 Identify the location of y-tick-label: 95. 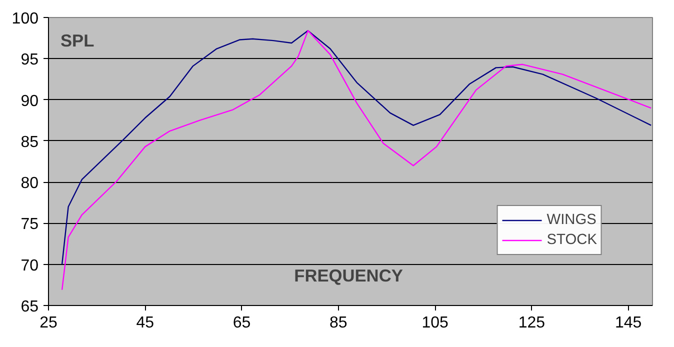
(29, 60).